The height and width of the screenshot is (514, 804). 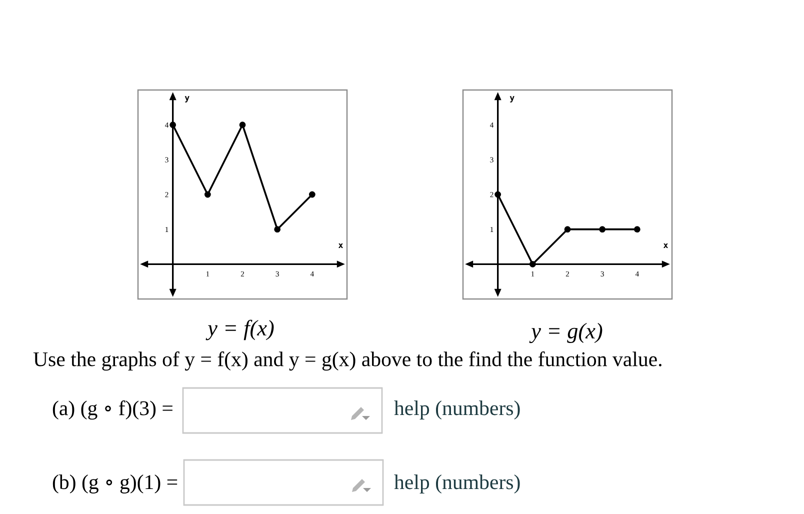 I want to click on text: y = f(x), so click(x=240, y=330).